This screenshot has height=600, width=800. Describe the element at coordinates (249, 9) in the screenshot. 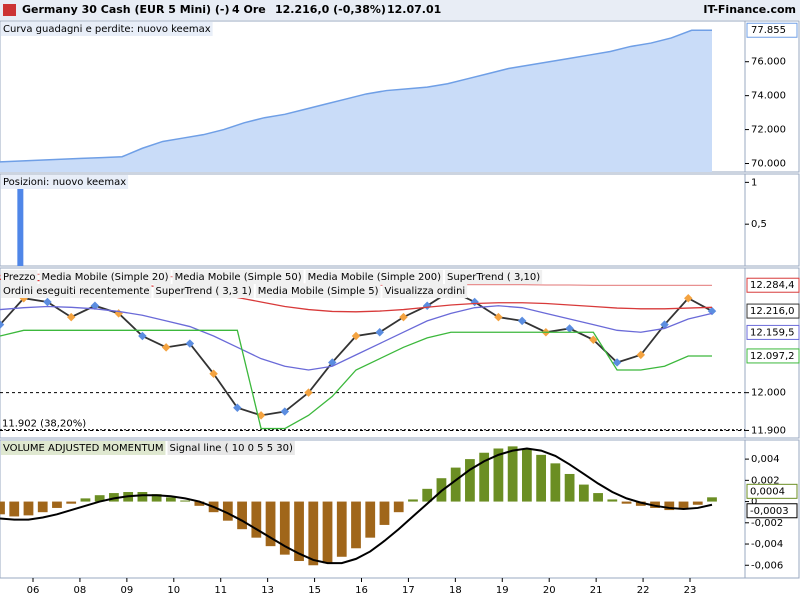

I see `timeframe: 4 Ore` at that location.